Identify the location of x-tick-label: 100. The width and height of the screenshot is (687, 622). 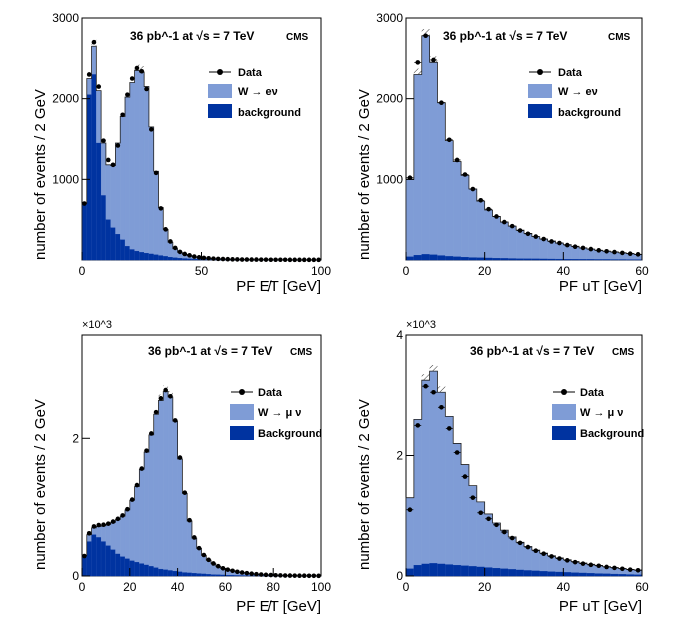
(321, 271).